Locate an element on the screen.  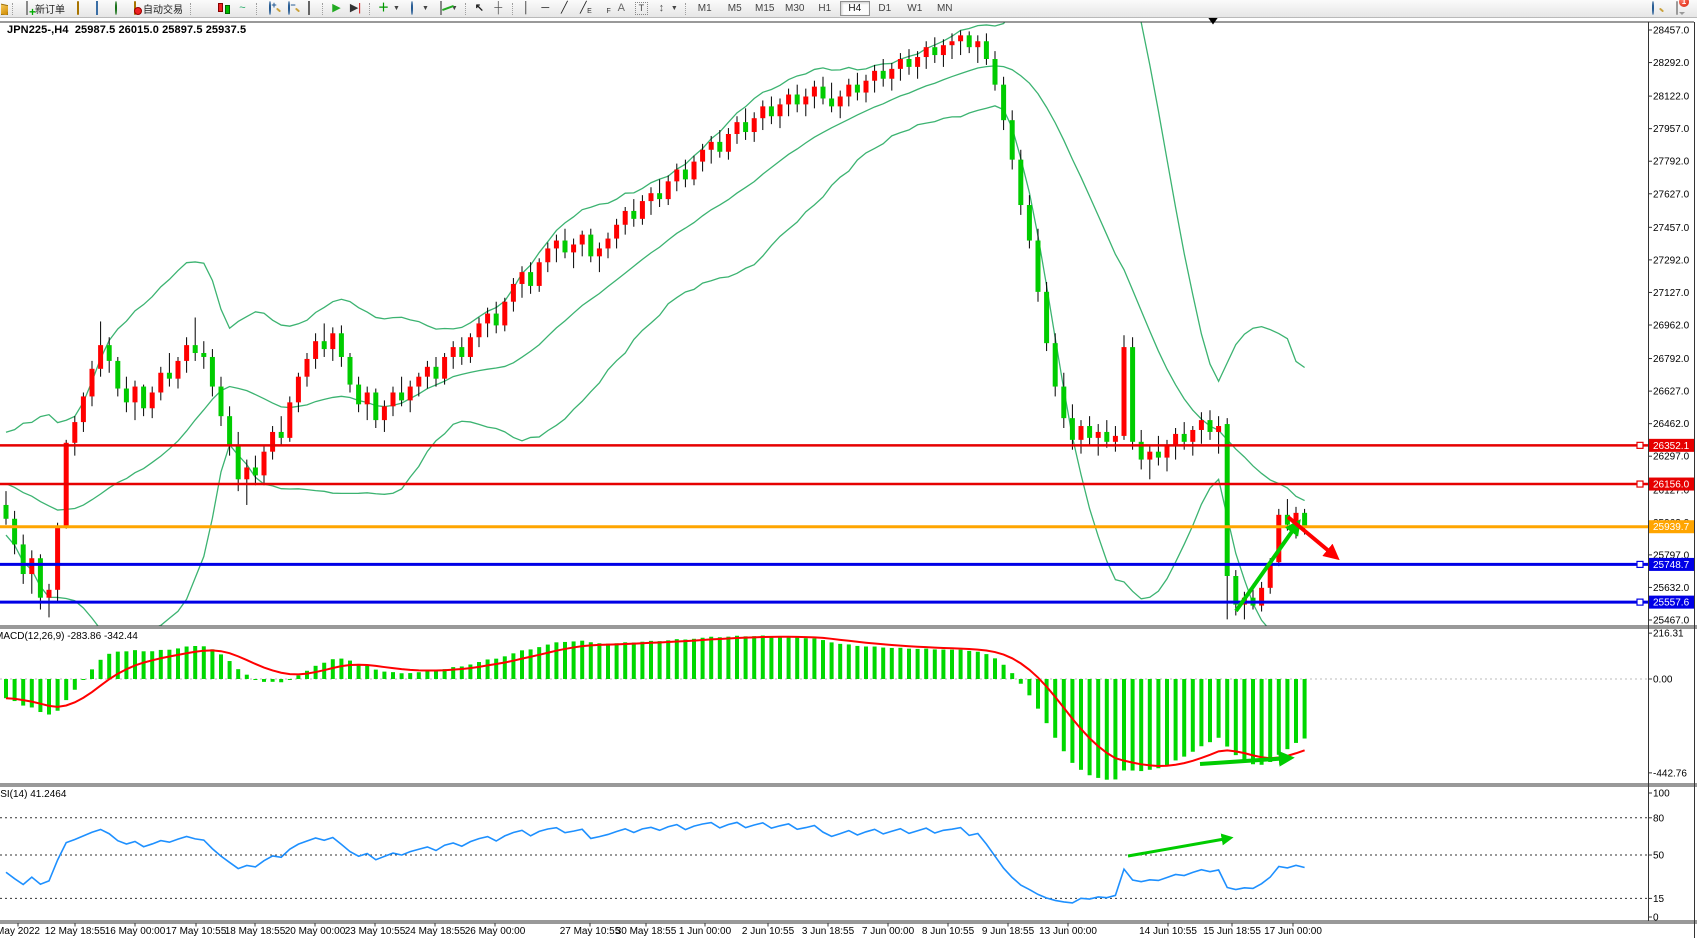
data-window-icon is located at coordinates (96, 8).